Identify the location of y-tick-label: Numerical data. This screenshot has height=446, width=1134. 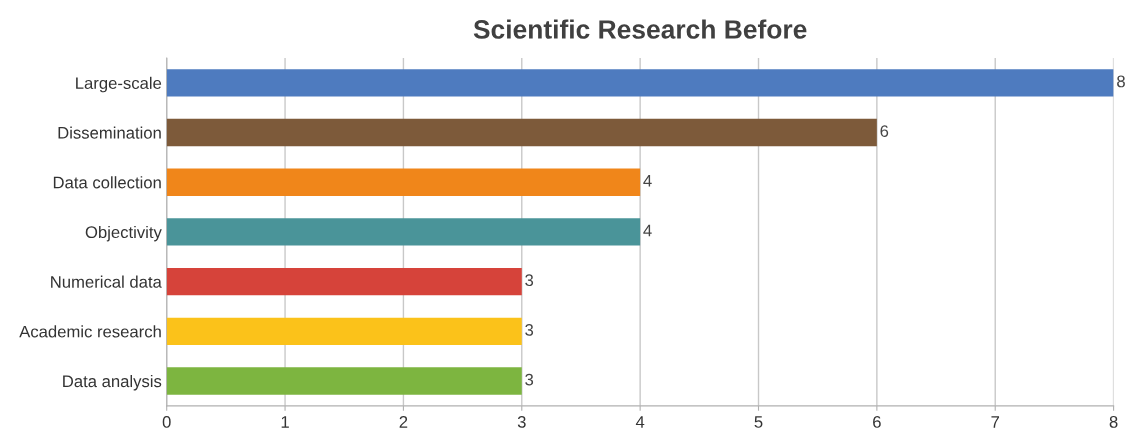
(106, 281).